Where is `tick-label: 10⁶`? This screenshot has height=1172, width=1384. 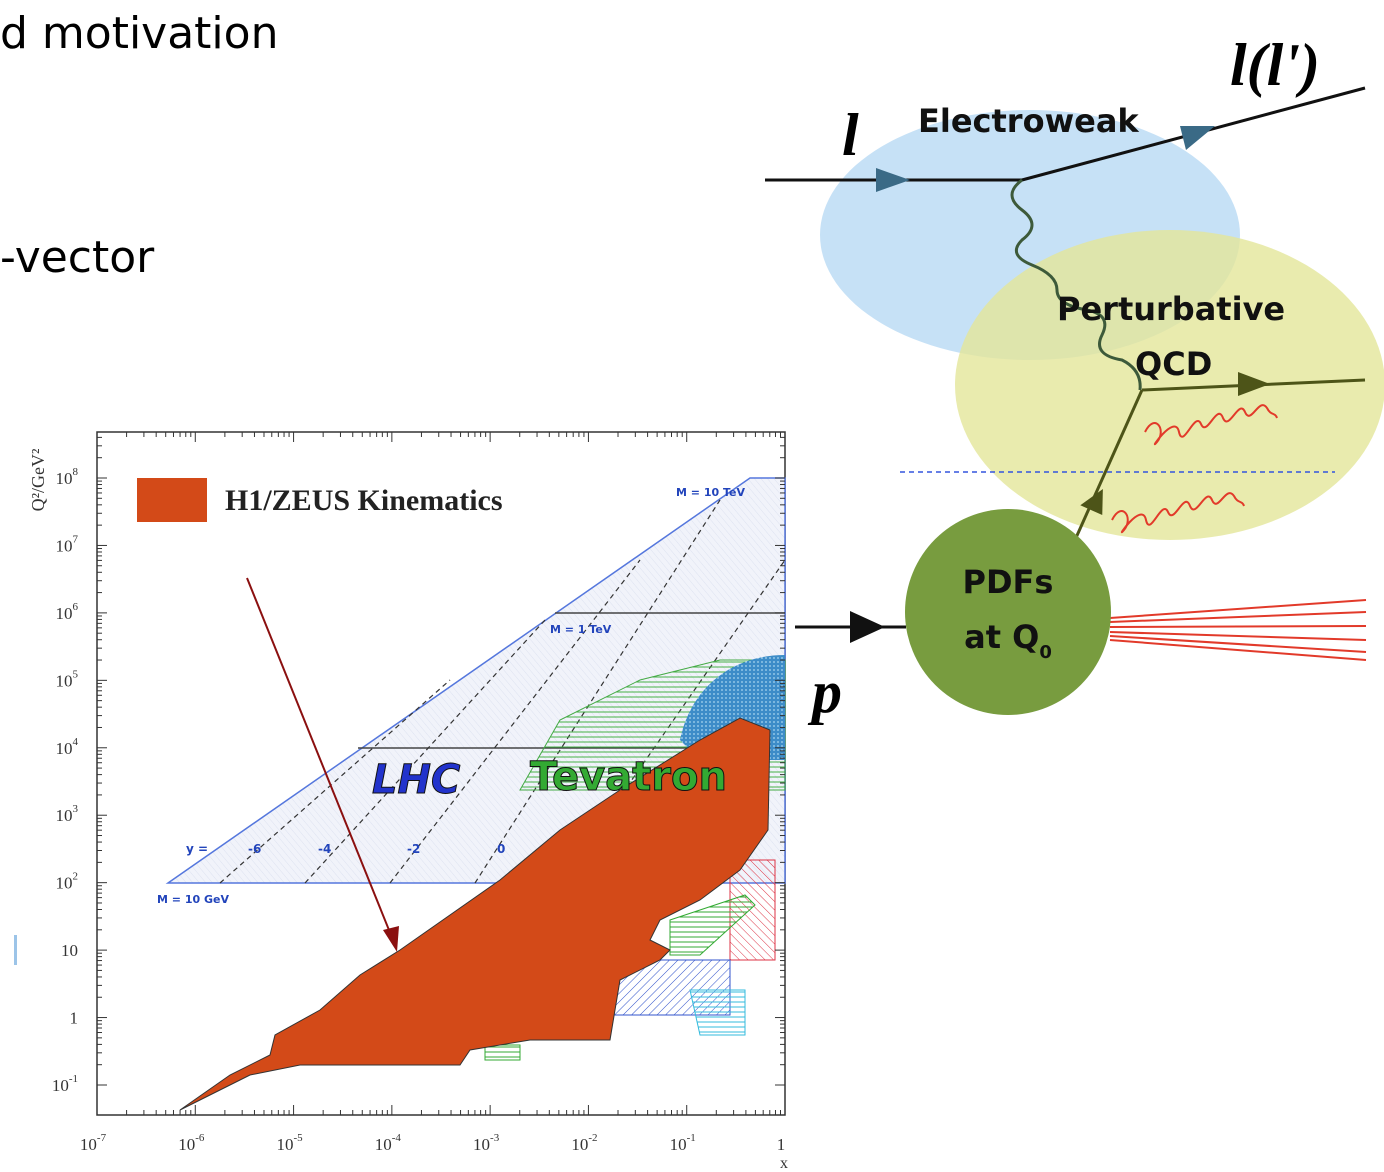 tick-label: 10⁶ is located at coordinates (67, 612).